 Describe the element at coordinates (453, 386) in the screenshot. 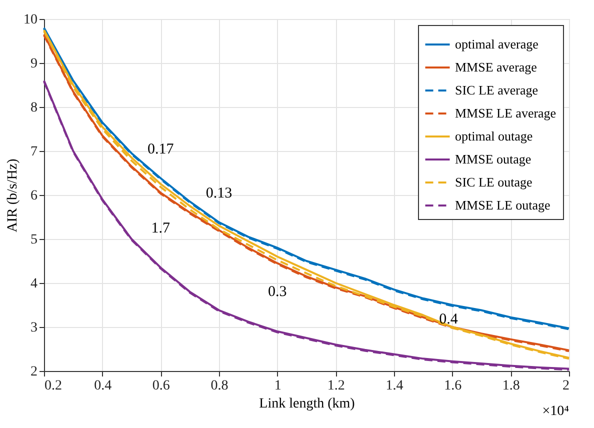

I see `x-tick-label: 1.6` at that location.